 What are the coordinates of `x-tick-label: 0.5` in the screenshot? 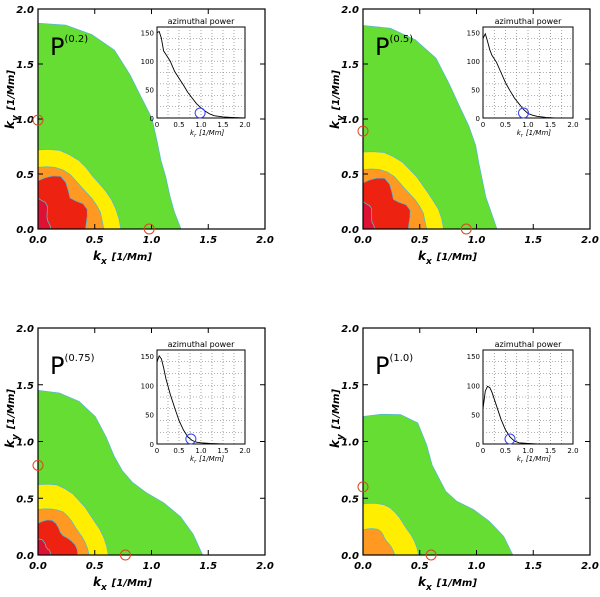 It's located at (420, 566).